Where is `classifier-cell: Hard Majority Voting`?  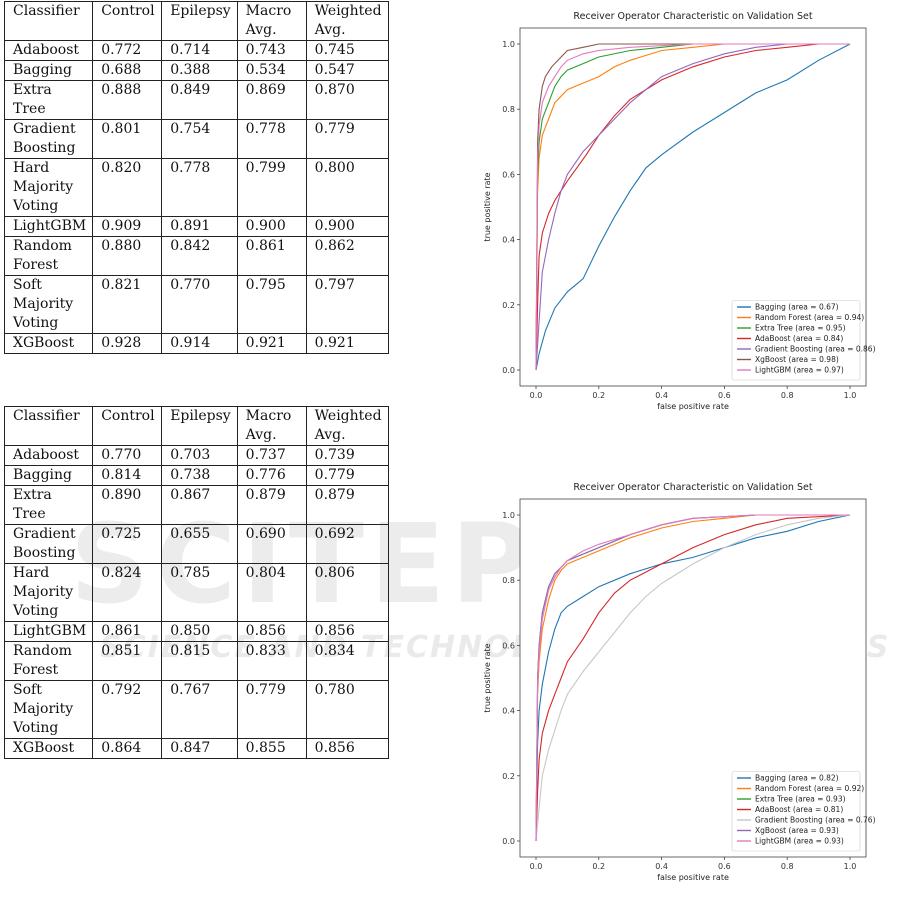
classifier-cell: Hard Majority Voting is located at coordinates (48, 187).